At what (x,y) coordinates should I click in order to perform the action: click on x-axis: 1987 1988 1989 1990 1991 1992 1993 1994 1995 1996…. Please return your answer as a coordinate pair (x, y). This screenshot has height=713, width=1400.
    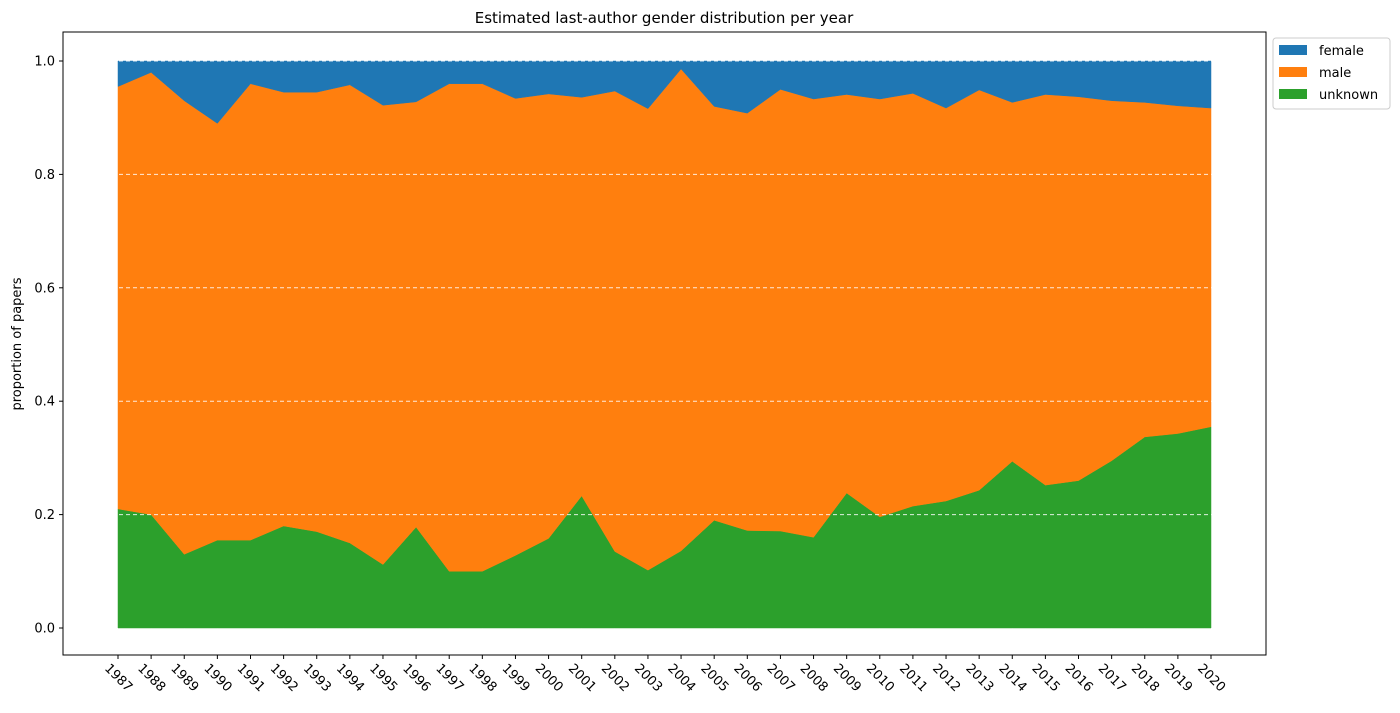
    Looking at the image, I should click on (664, 675).